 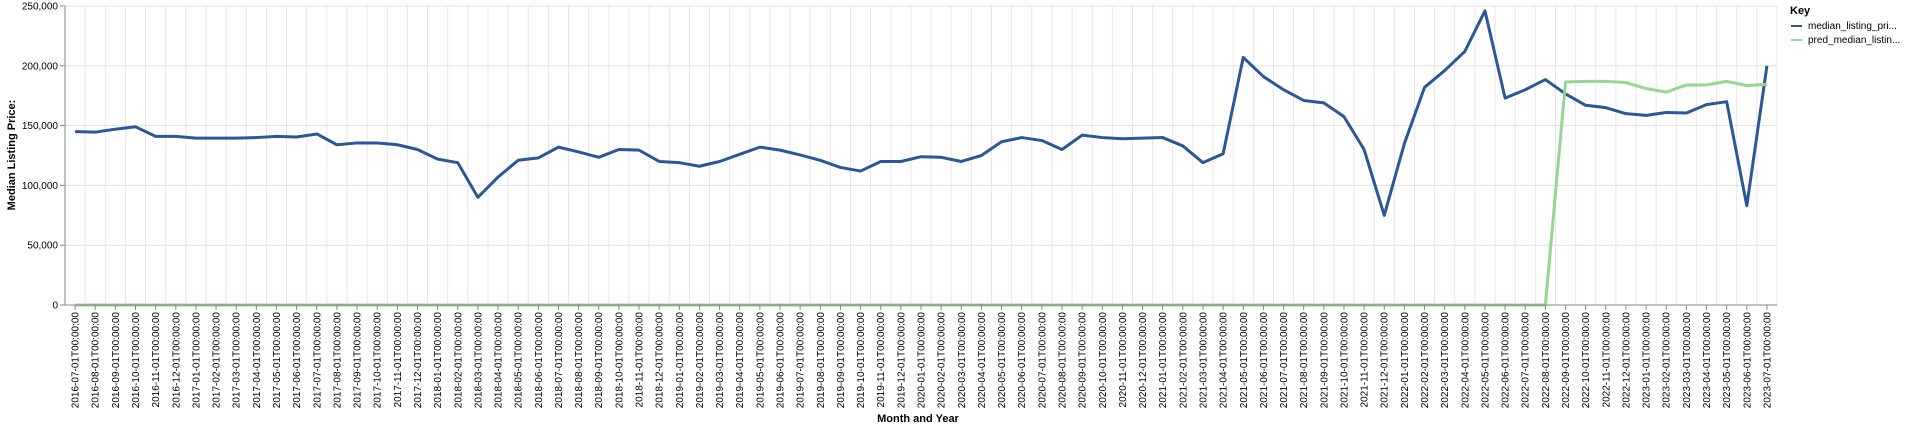 I want to click on x-tick-label: 2023-01-01T00:00:00, so click(x=1647, y=360).